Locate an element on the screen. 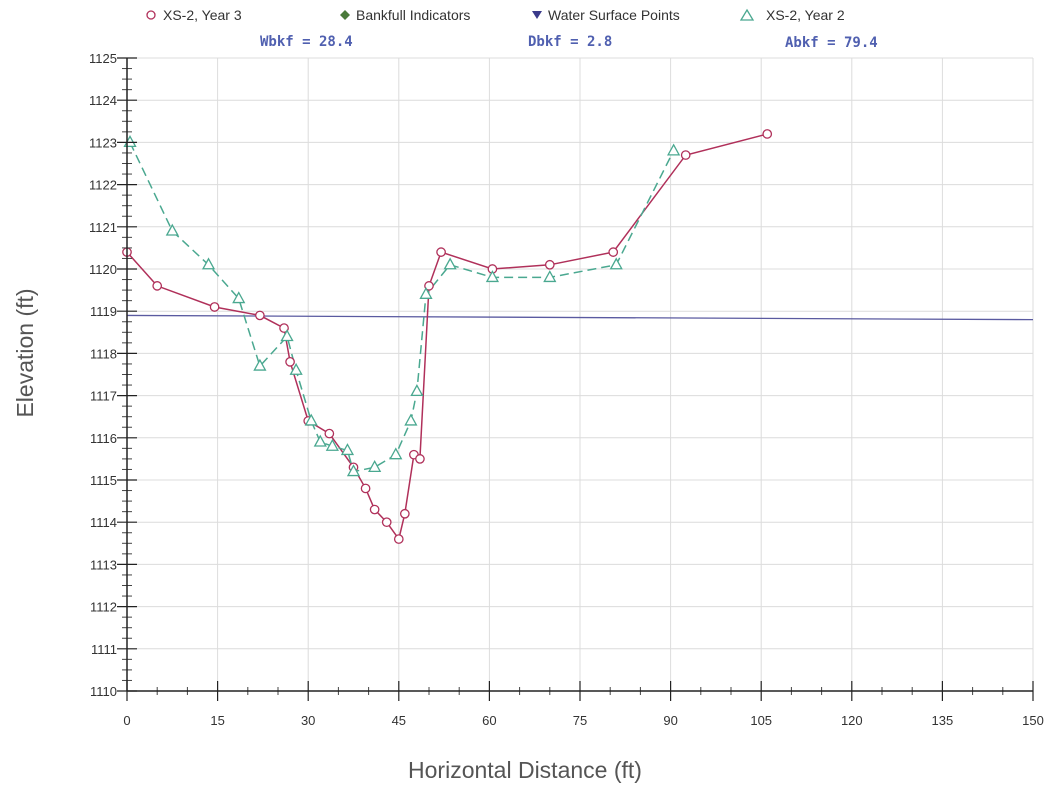  y-tick-label: 1122 is located at coordinates (103, 185).